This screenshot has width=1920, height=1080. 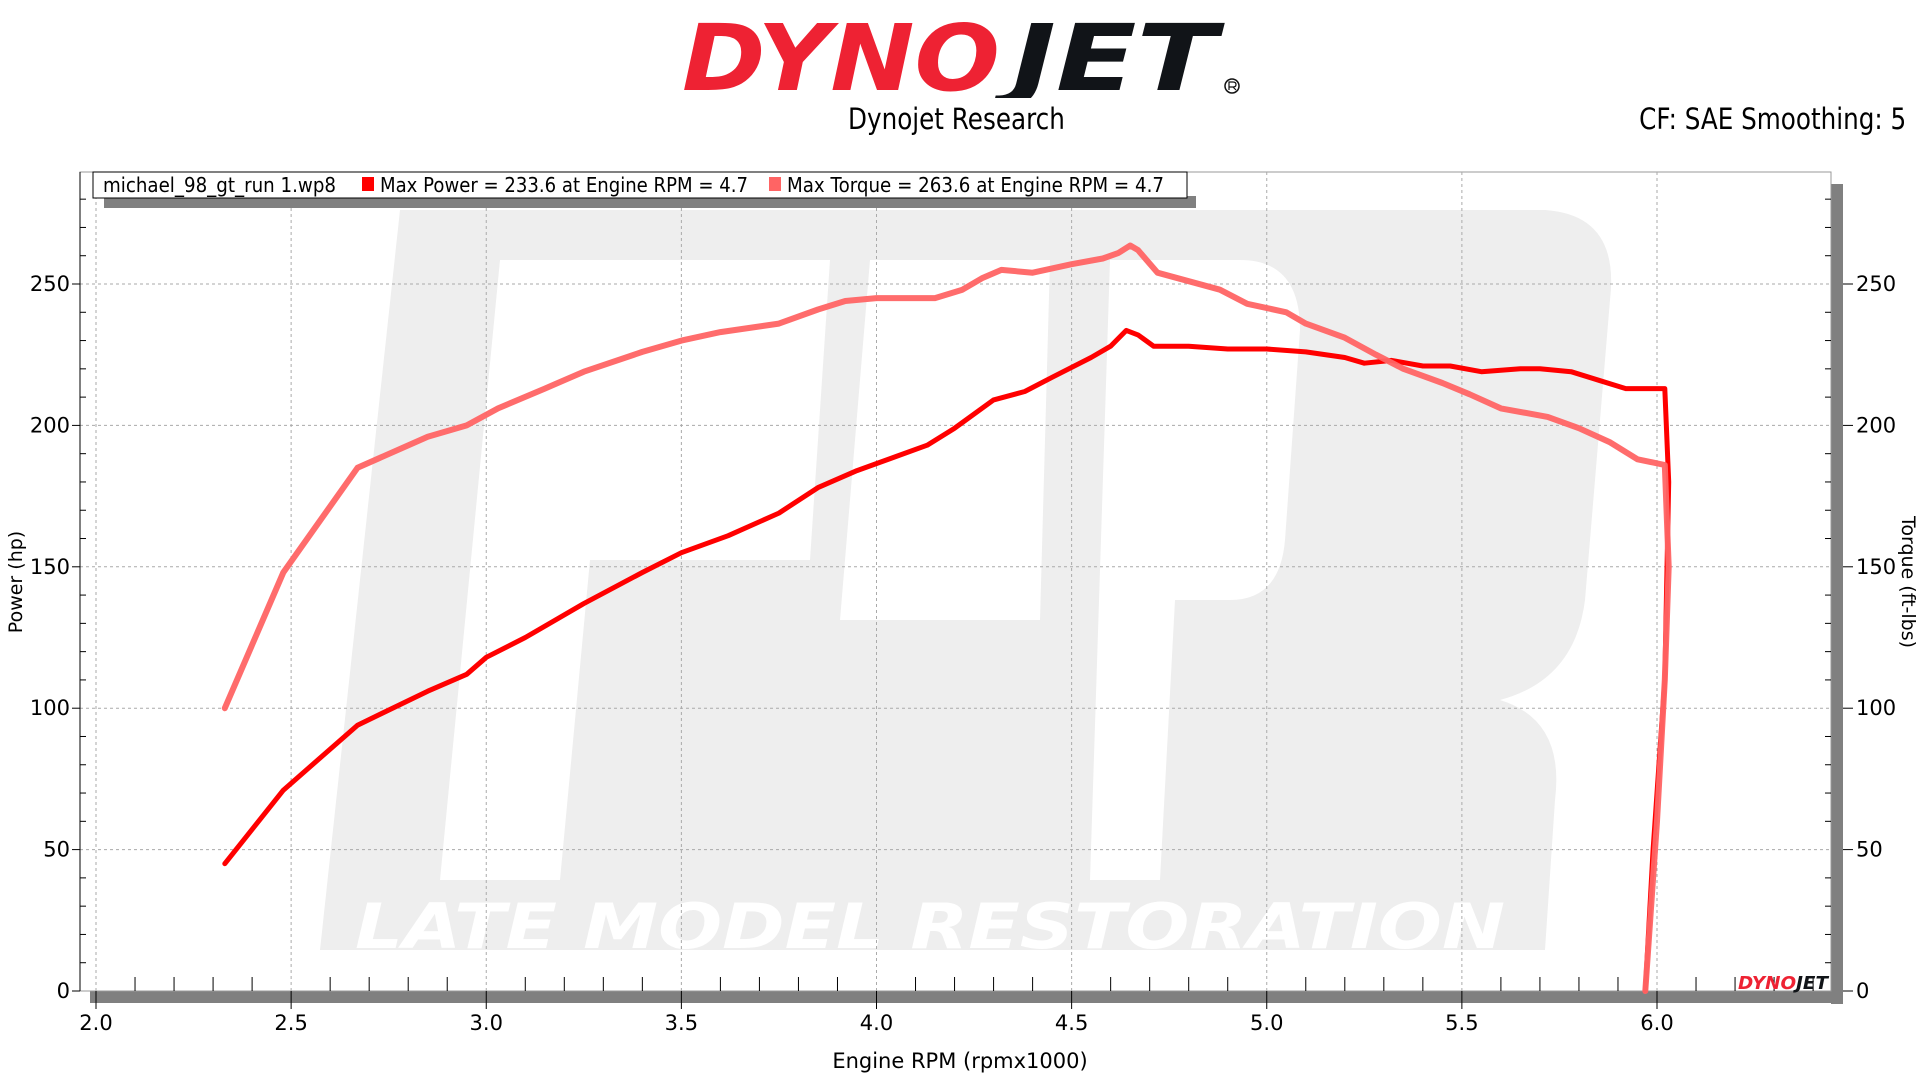 What do you see at coordinates (56, 850) in the screenshot?
I see `y-tick-label: 50` at bounding box center [56, 850].